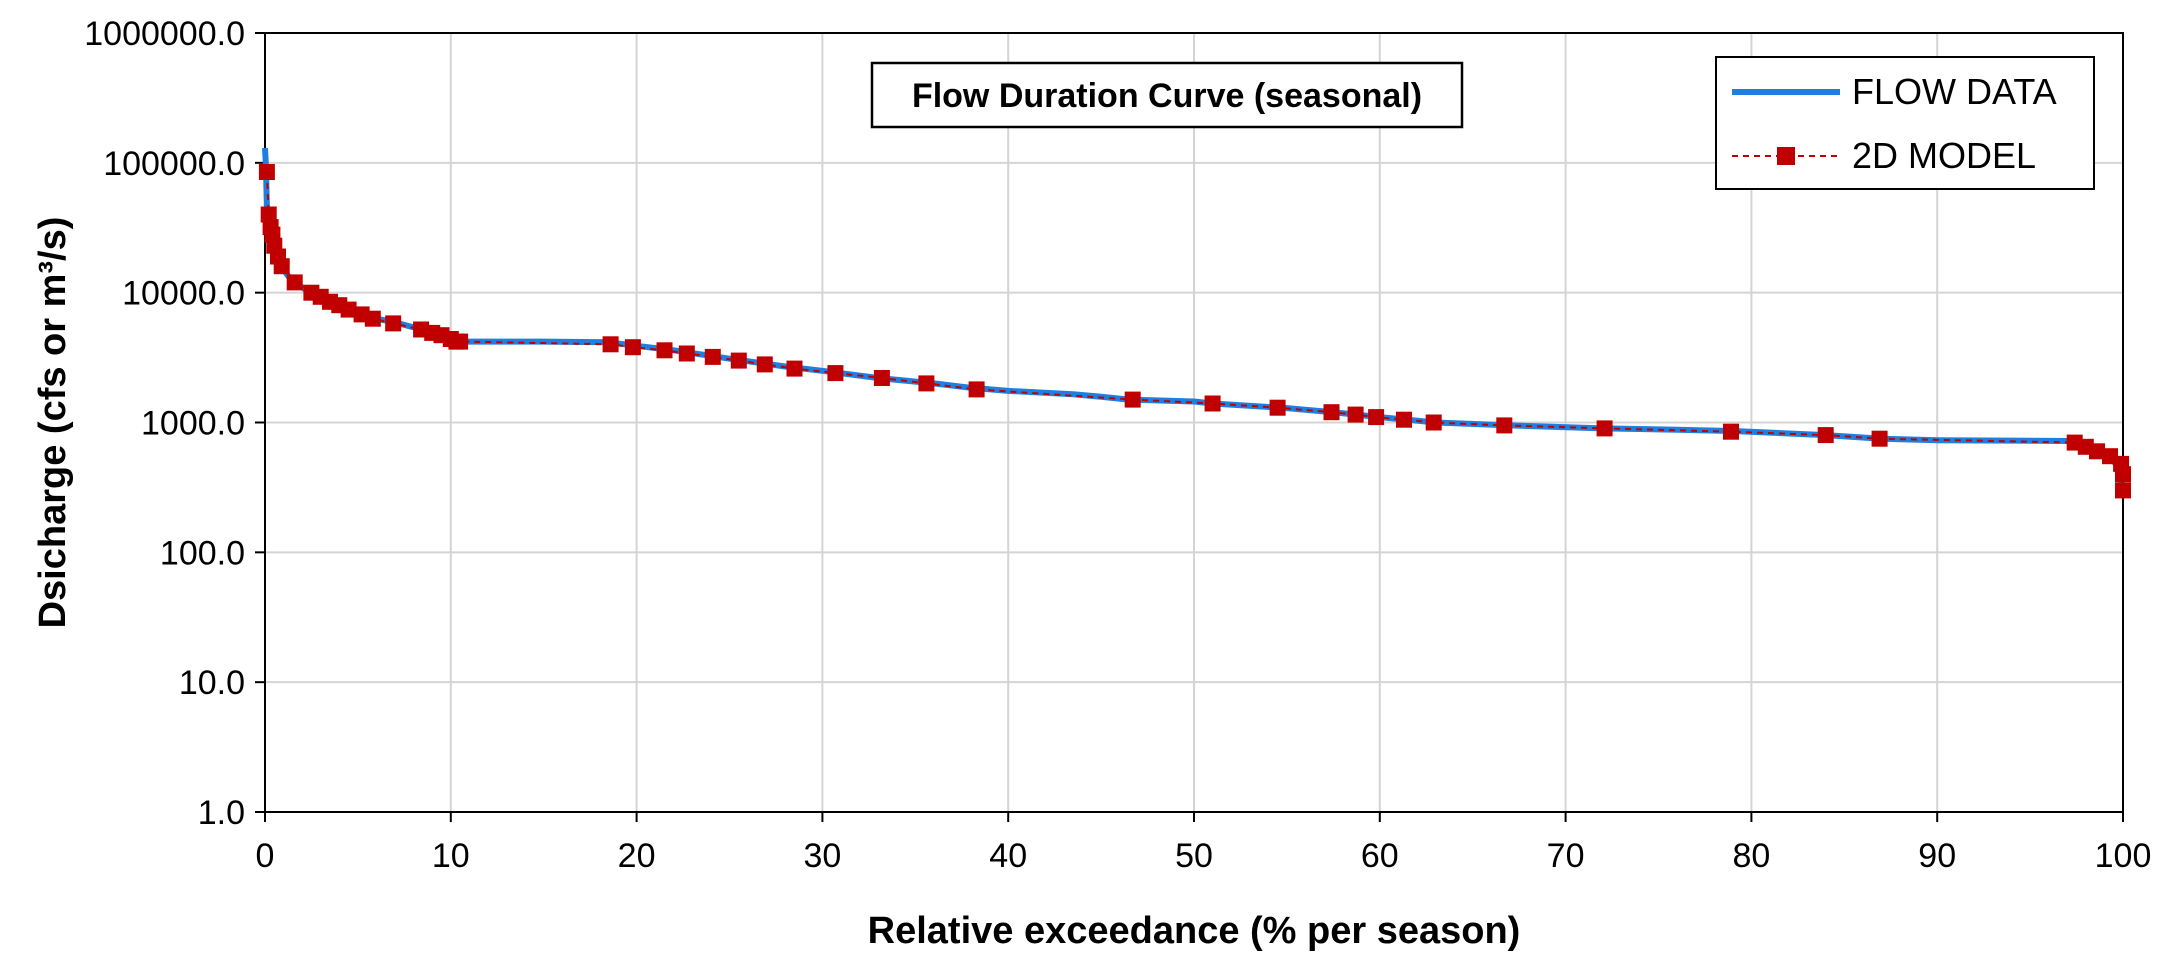 This screenshot has width=2169, height=957. What do you see at coordinates (202, 553) in the screenshot?
I see `y-tick-label: 100.0` at bounding box center [202, 553].